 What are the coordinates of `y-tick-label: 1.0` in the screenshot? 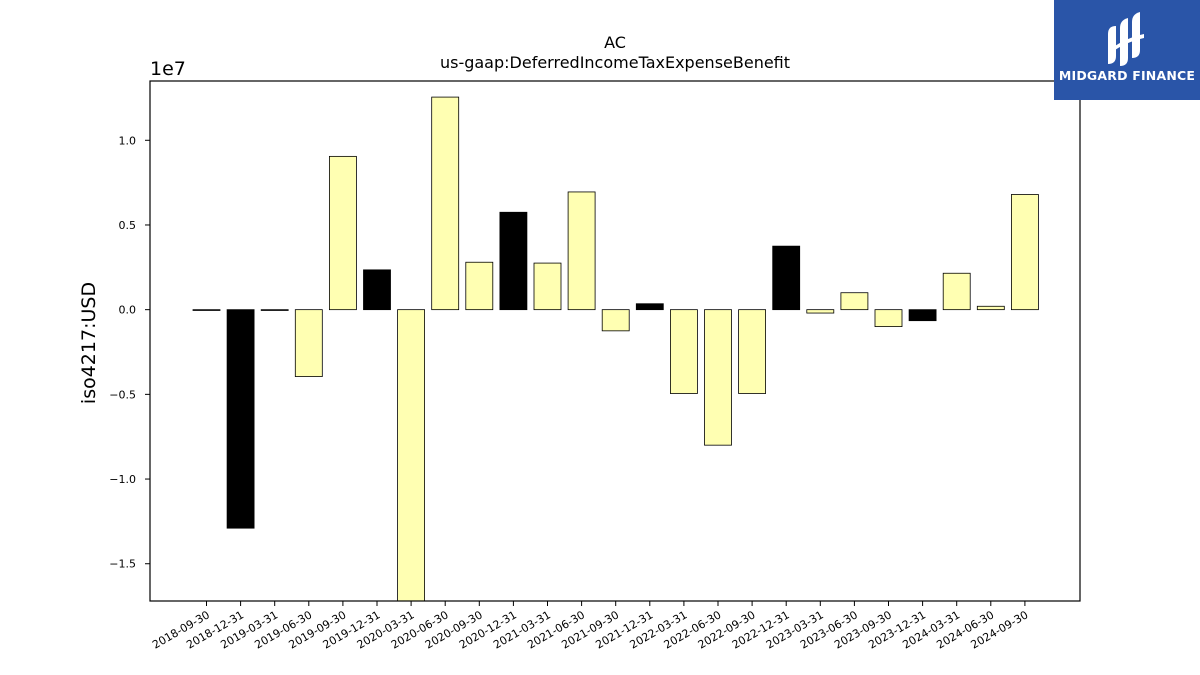 It's located at (128, 140).